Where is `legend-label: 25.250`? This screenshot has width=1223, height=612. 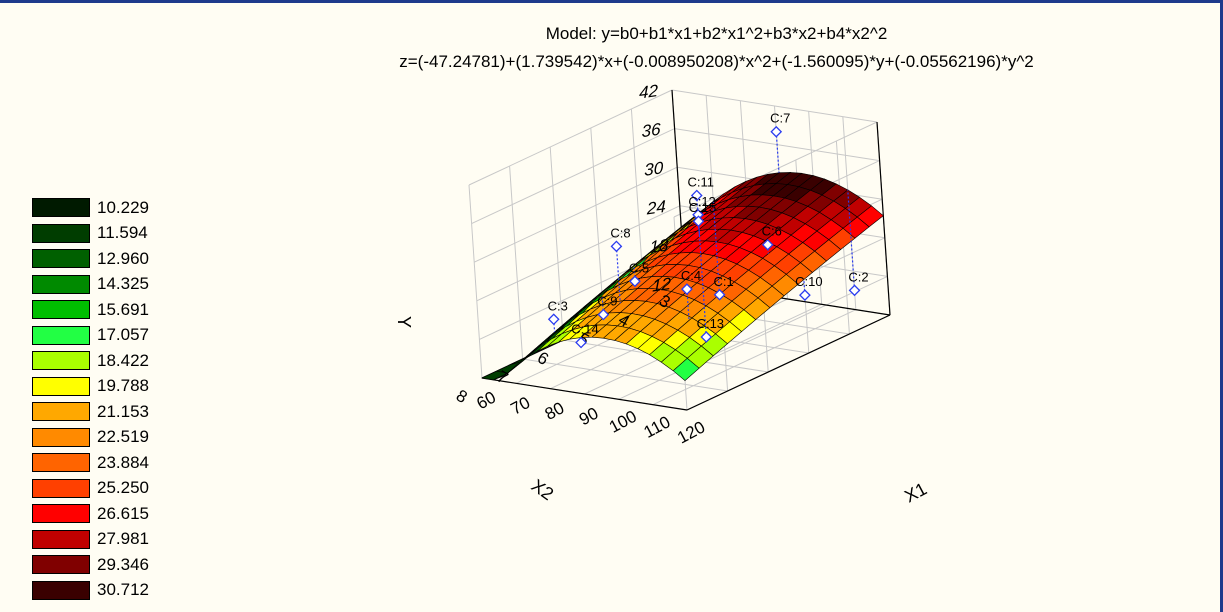
legend-label: 25.250 is located at coordinates (123, 488).